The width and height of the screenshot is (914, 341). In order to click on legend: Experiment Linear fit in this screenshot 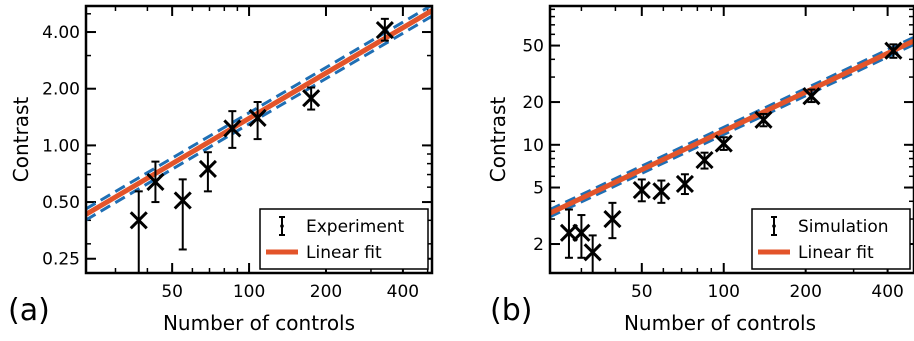, I will do `click(344, 239)`.